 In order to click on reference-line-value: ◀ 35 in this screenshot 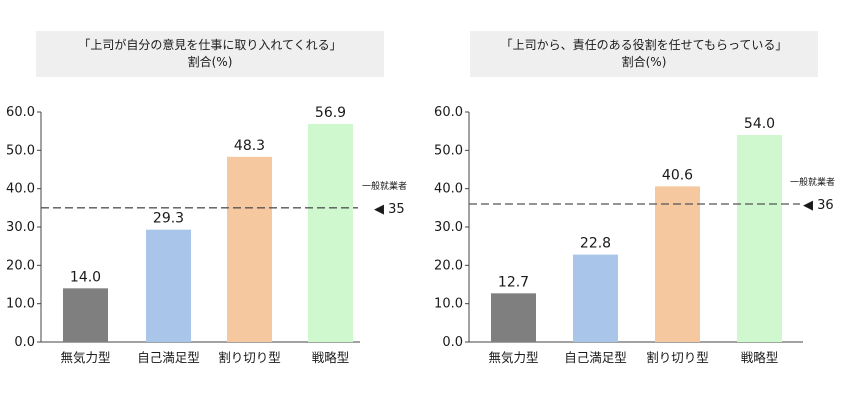, I will do `click(389, 209)`.